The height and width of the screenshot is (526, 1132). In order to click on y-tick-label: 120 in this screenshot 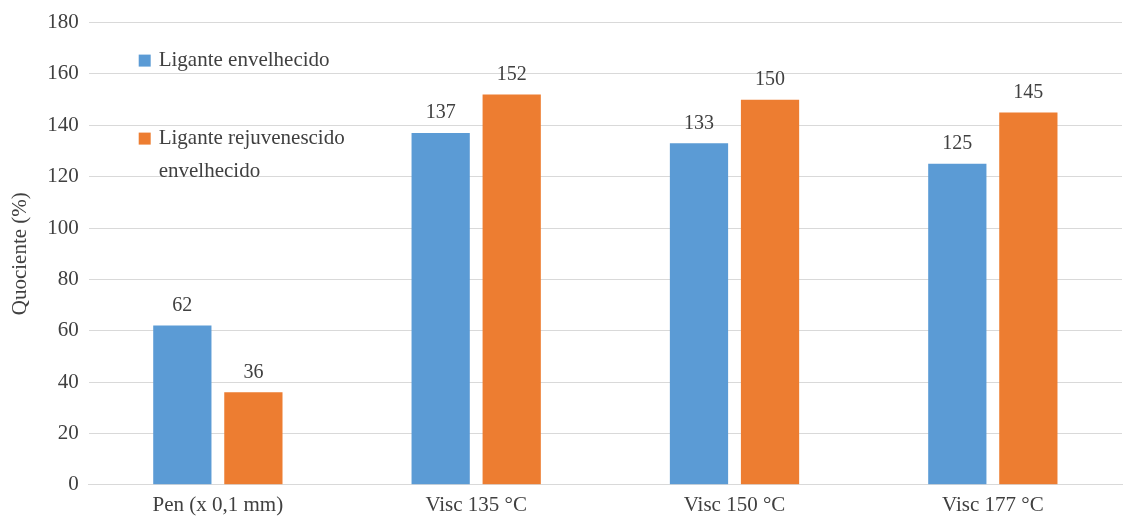, I will do `click(63, 175)`.